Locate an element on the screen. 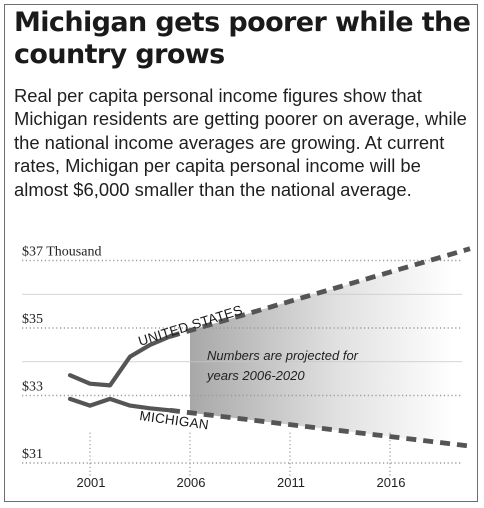 The height and width of the screenshot is (508, 484). y-tick-label: $37 Thousand is located at coordinates (61, 252).